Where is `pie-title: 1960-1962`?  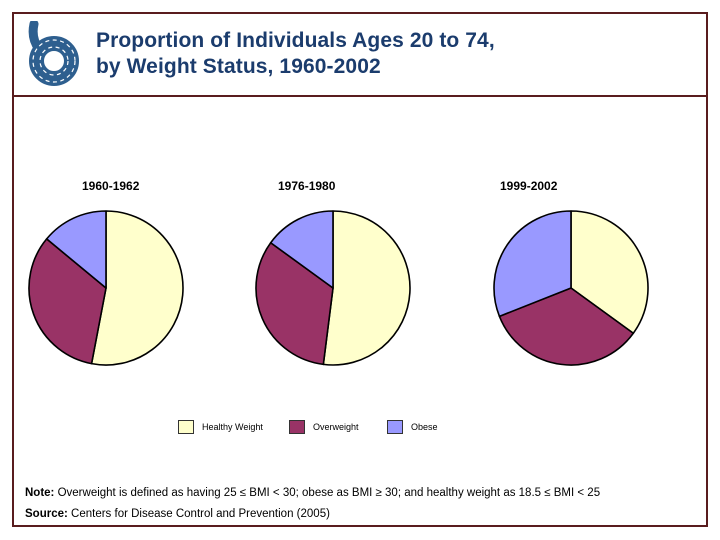
pie-title: 1960-1962 is located at coordinates (111, 186).